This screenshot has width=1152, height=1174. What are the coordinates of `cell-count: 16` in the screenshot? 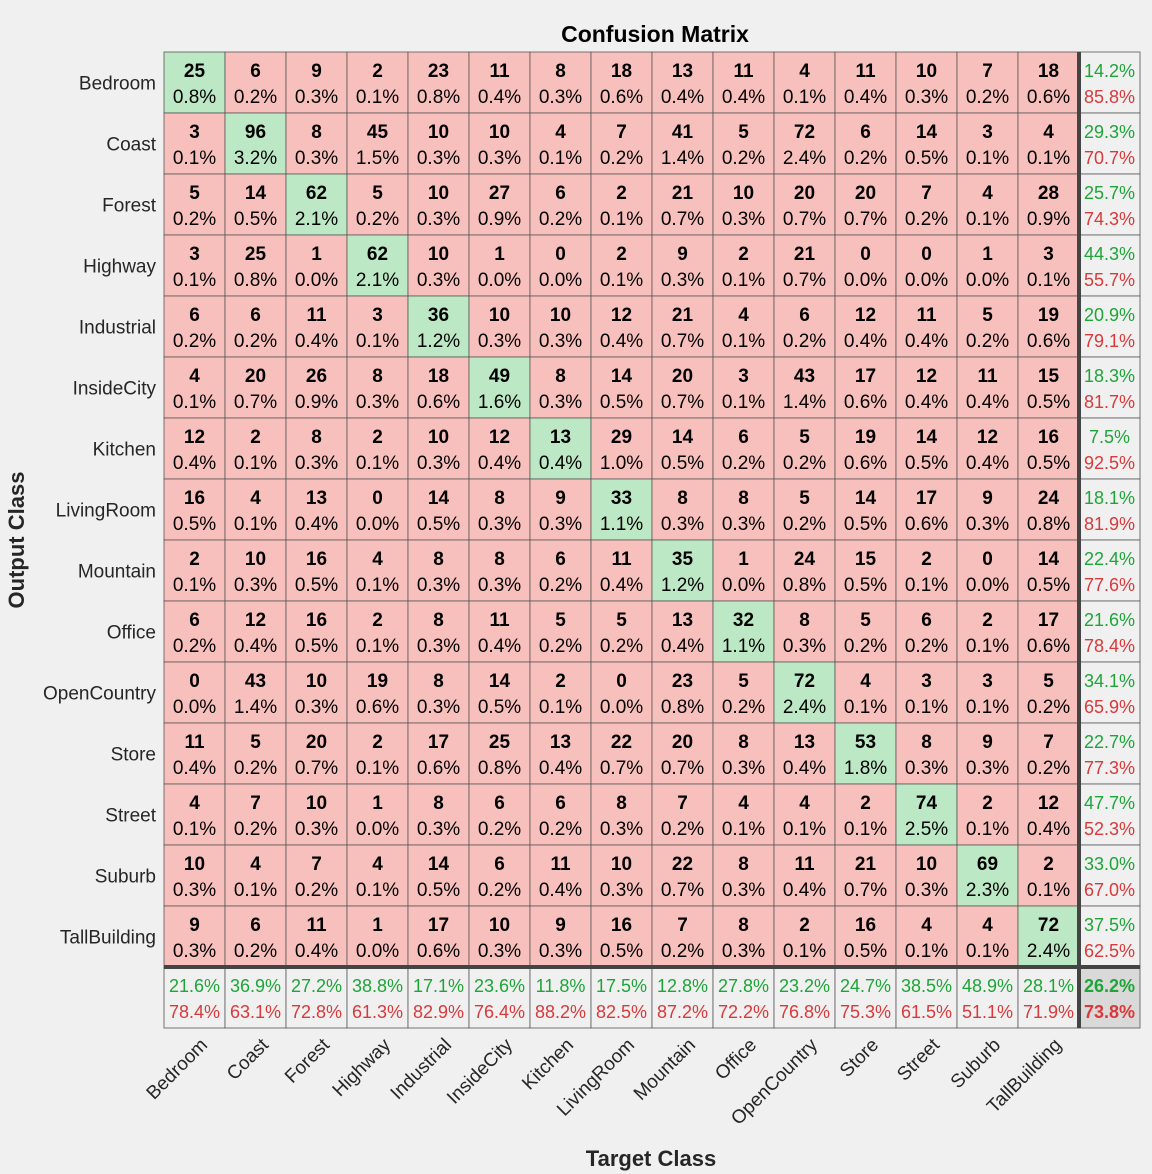 It's located at (865, 925).